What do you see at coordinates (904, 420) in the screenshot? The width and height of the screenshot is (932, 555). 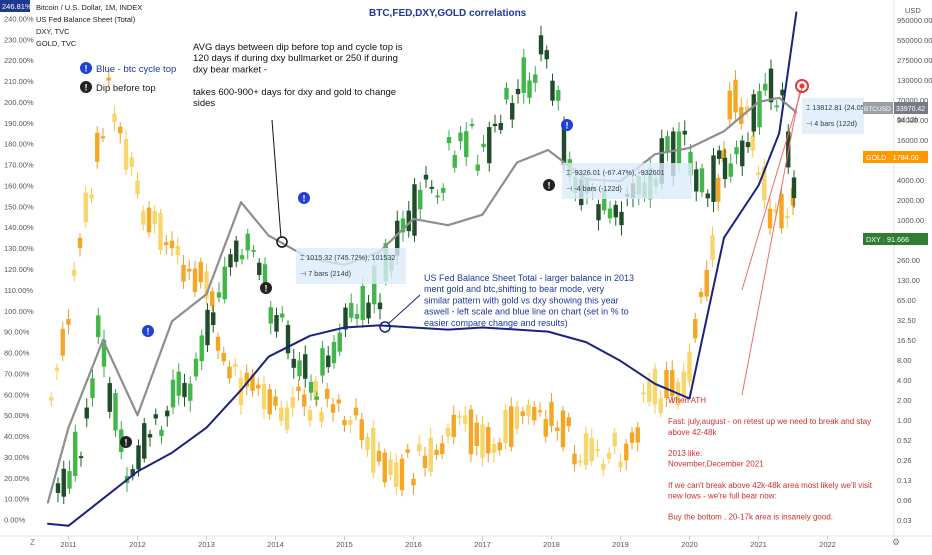 I see `right-tick-label: 1.00` at bounding box center [904, 420].